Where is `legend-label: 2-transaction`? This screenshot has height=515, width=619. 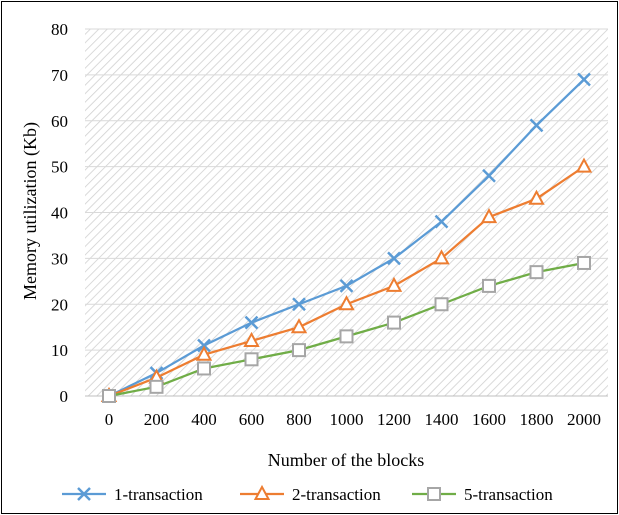 legend-label: 2-transaction is located at coordinates (336, 494).